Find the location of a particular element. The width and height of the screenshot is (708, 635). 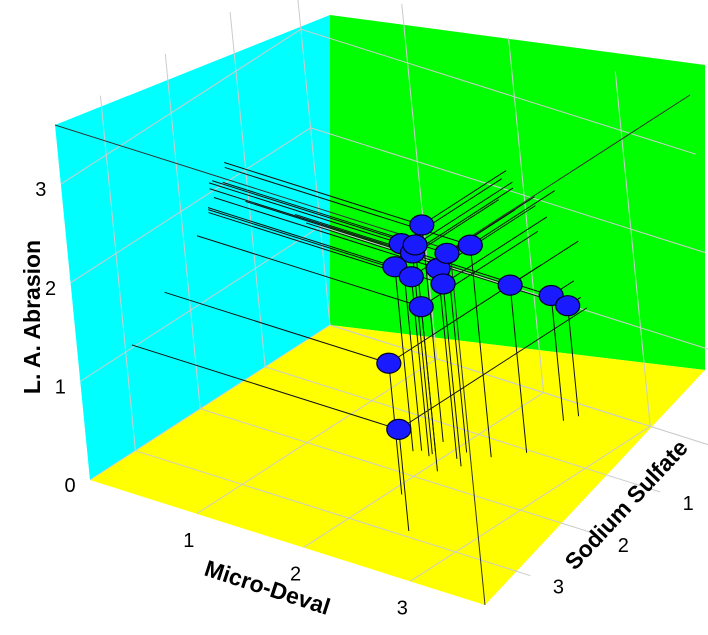

x-tick-label: 2 is located at coordinates (295, 575).